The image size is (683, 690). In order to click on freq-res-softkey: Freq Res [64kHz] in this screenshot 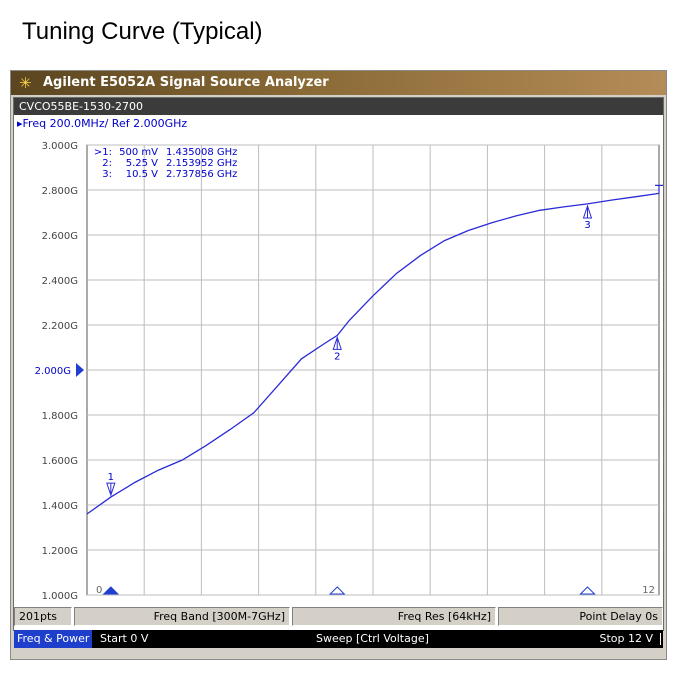, I will do `click(394, 616)`.